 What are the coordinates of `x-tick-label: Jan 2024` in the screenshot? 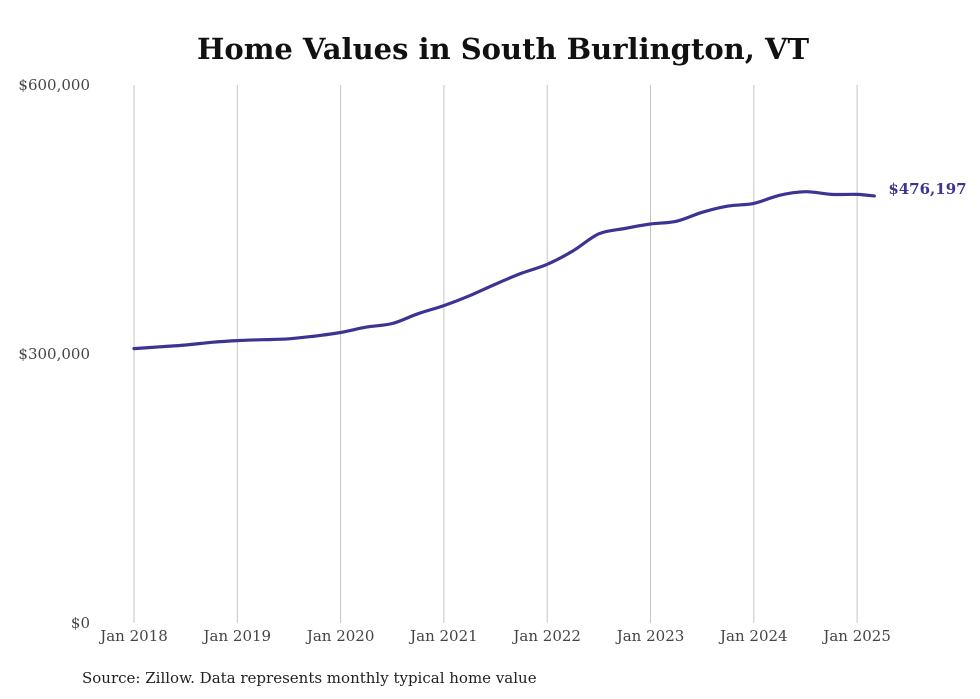 It's located at (753, 636).